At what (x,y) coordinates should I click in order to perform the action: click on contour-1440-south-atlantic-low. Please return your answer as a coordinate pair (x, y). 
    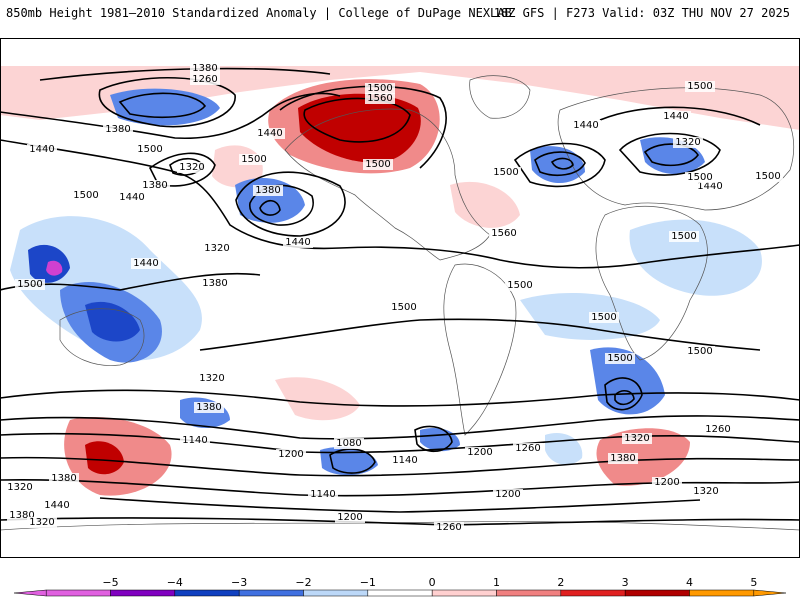
    Looking at the image, I should click on (623, 394).